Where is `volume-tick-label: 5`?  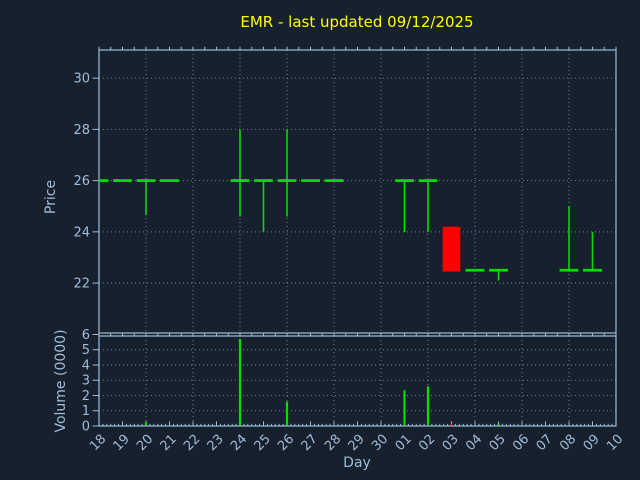 volume-tick-label: 5 is located at coordinates (86, 350).